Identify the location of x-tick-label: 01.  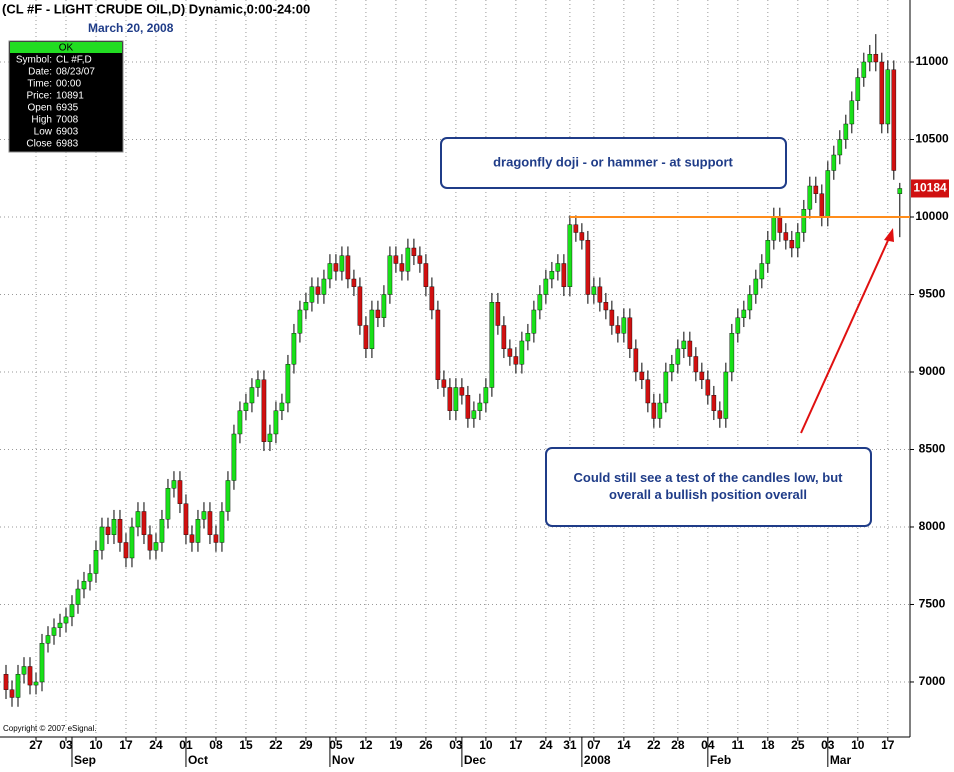
(186, 745).